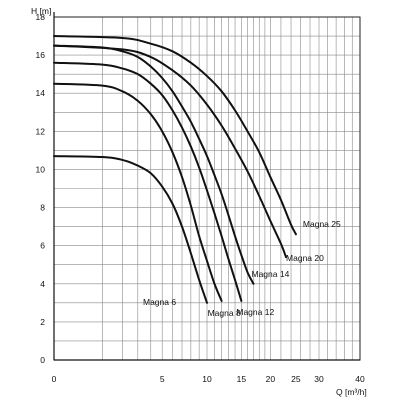  What do you see at coordinates (41, 55) in the screenshot?
I see `y-tick-label: 16` at bounding box center [41, 55].